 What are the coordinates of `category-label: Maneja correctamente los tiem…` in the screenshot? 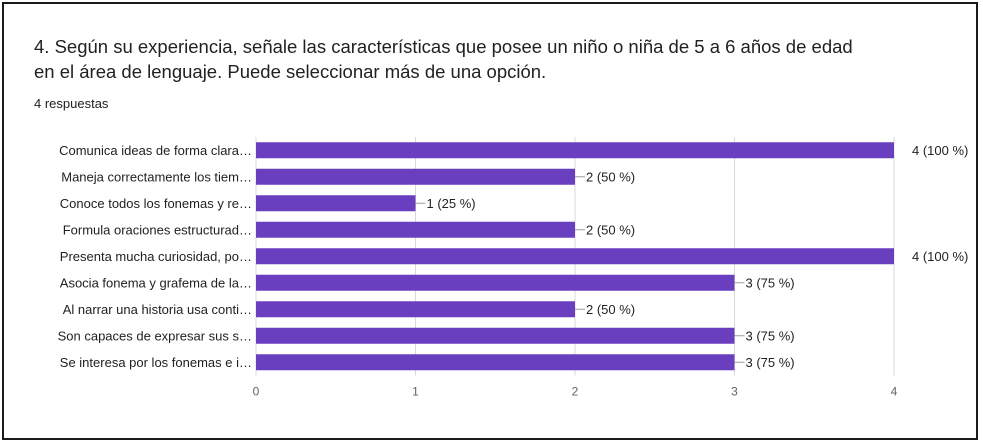 It's located at (156, 176).